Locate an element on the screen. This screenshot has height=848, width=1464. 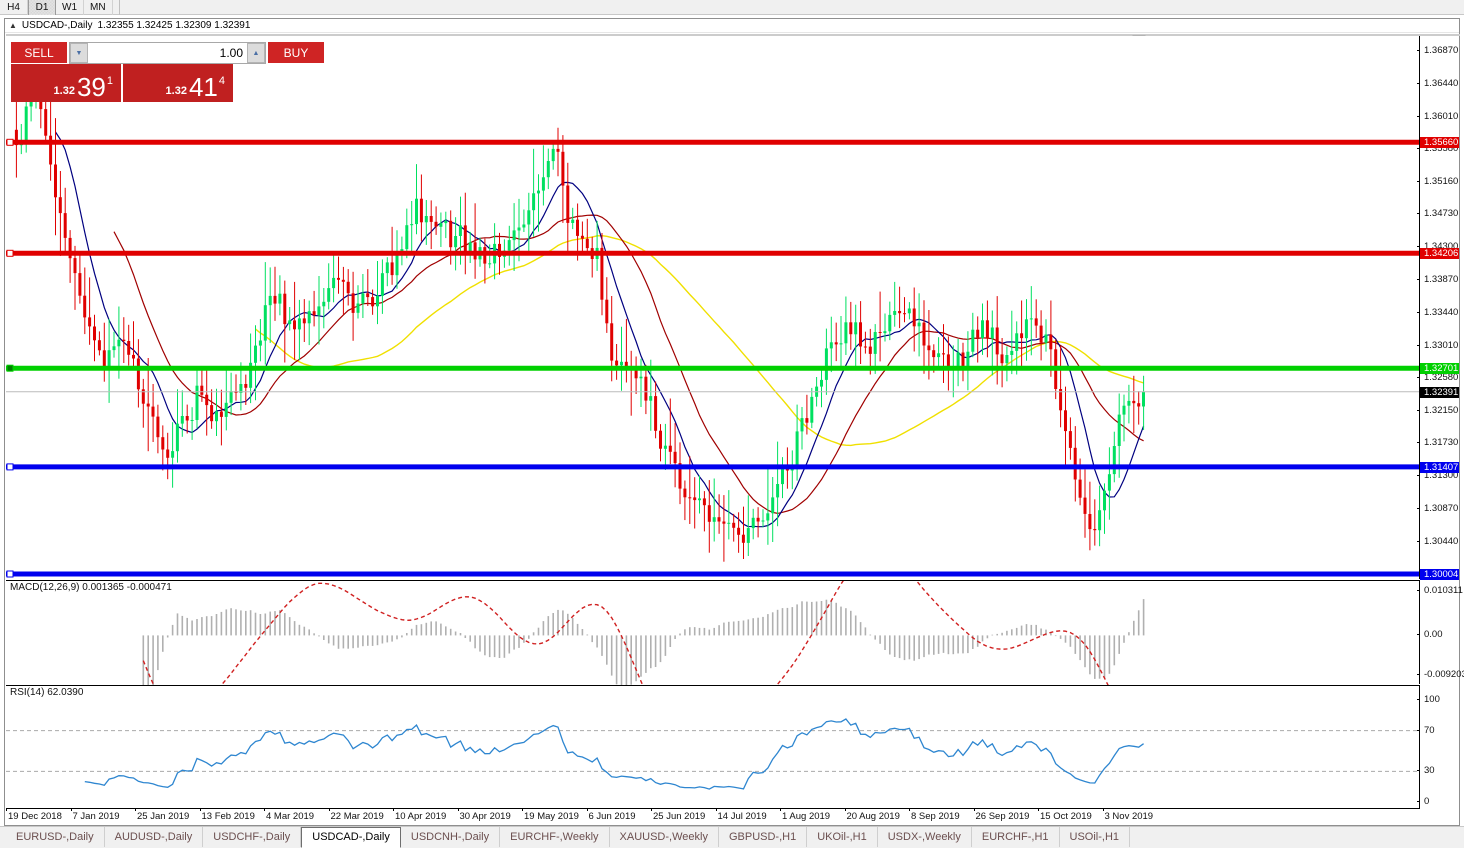
rsi-tick: 0 is located at coordinates (1438, 801).